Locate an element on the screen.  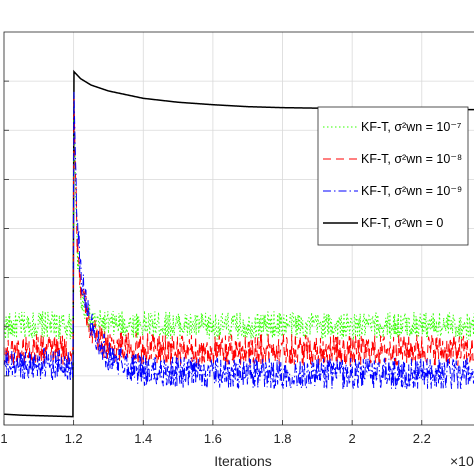
legend-label-2: KF-T, σ²wn = 10⁻⁹ is located at coordinates (411, 191).